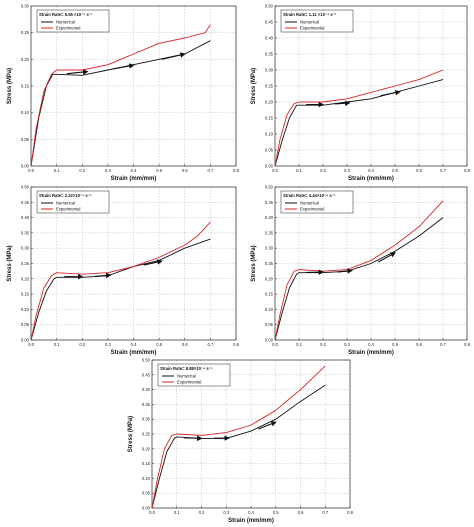 The image size is (474, 527). Describe the element at coordinates (10, 263) in the screenshot. I see `y-axis-label: Stress (MPa)` at that location.